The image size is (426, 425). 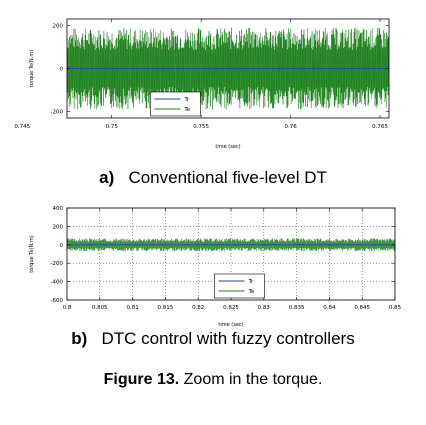 What do you see at coordinates (228, 68) in the screenshot?
I see `series-te-line` at bounding box center [228, 68].